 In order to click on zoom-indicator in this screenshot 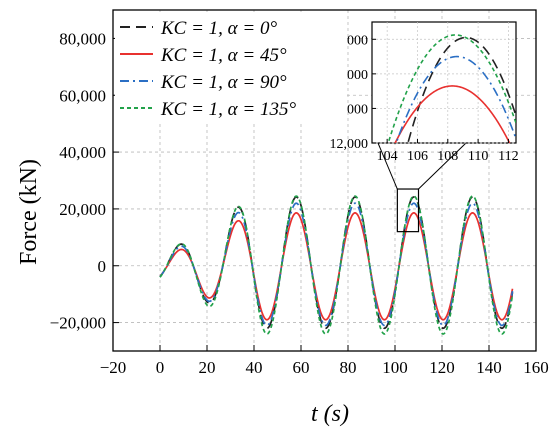, I will do `click(422, 187)`.